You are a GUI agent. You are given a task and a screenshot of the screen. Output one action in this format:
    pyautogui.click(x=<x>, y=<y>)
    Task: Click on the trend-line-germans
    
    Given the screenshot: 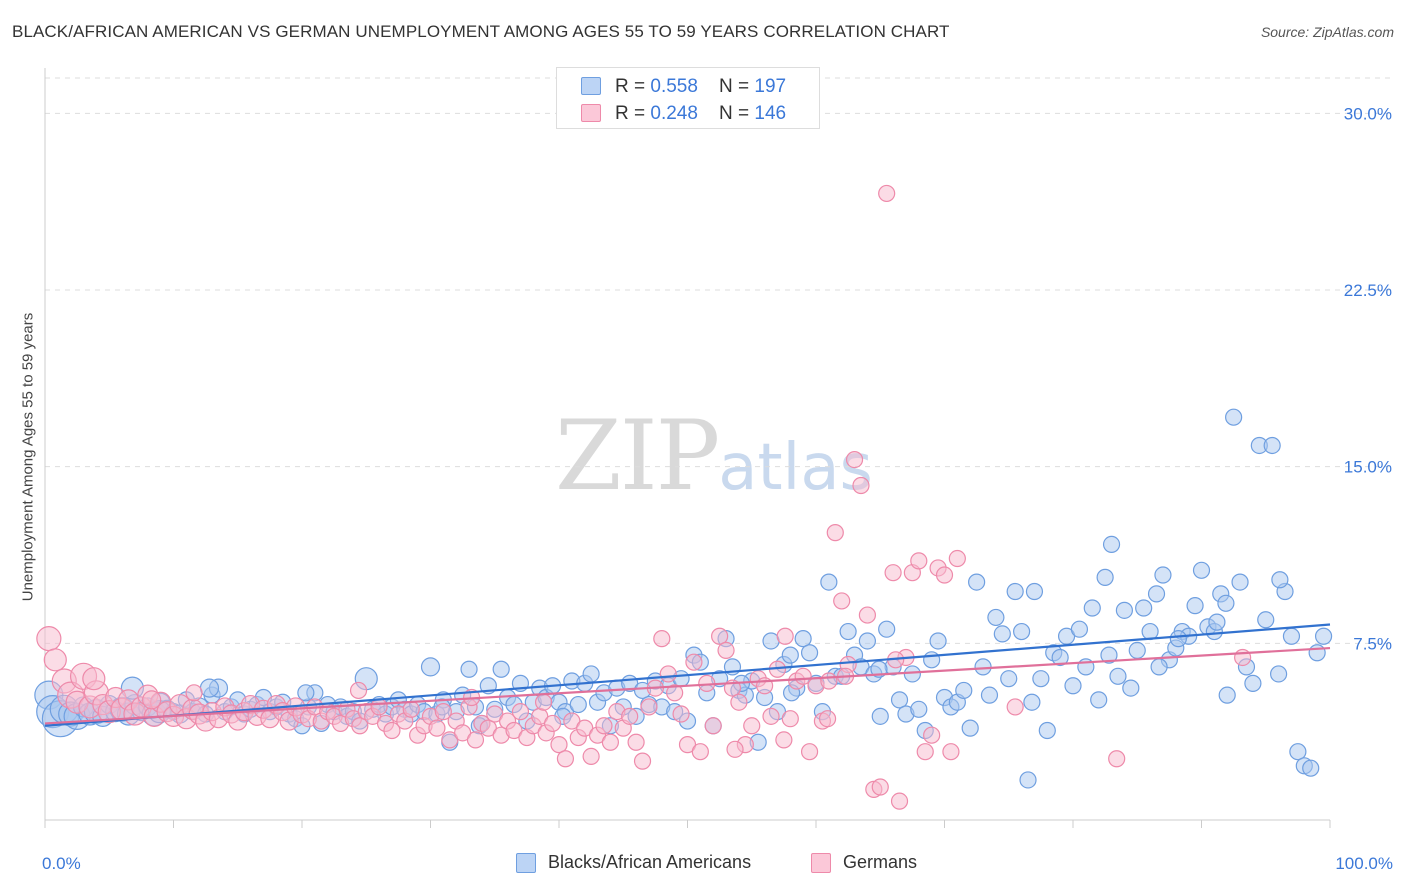 What is the action you would take?
    pyautogui.click(x=687, y=685)
    